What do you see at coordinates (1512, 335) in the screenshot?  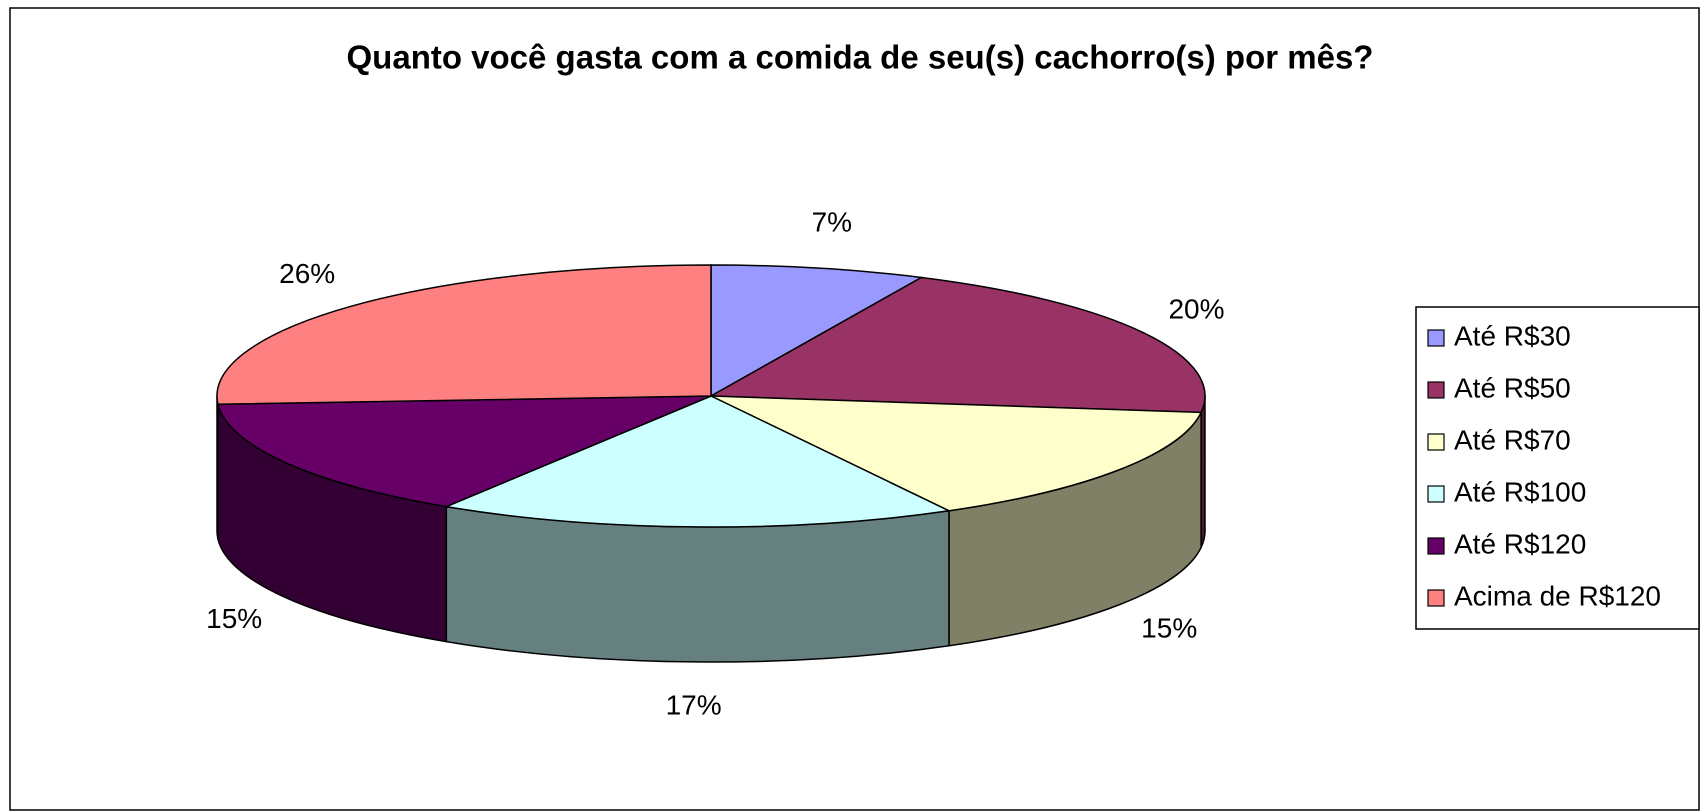 I see `legend-label: Até R$30` at bounding box center [1512, 335].